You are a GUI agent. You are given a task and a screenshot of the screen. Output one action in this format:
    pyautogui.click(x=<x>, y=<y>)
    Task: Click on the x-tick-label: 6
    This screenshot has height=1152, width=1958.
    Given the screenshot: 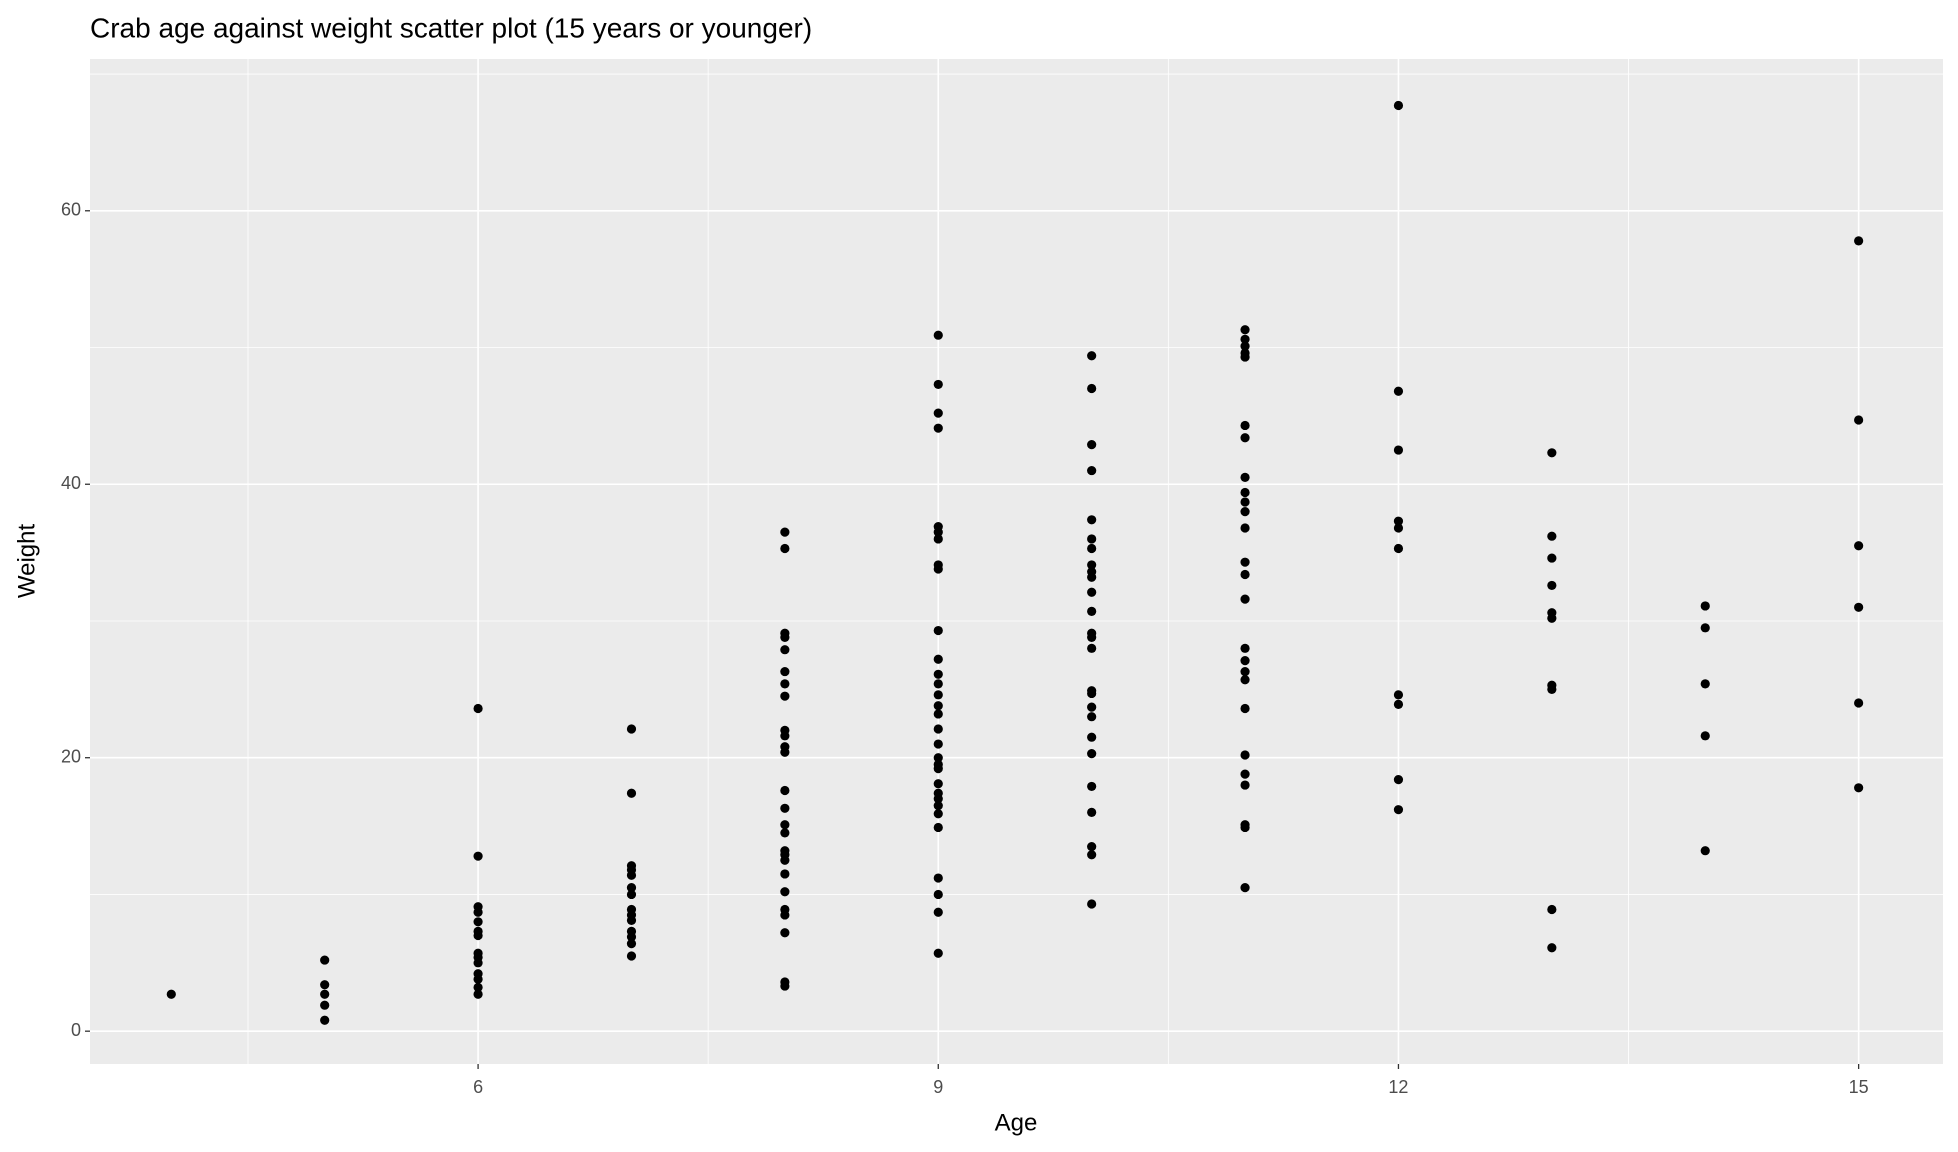 What is the action you would take?
    pyautogui.click(x=478, y=1087)
    